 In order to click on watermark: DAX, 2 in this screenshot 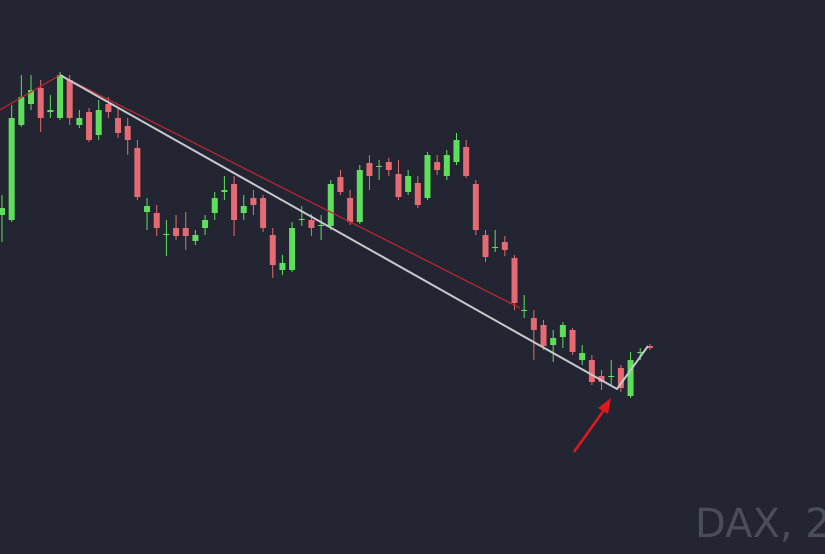, I will do `click(760, 524)`.